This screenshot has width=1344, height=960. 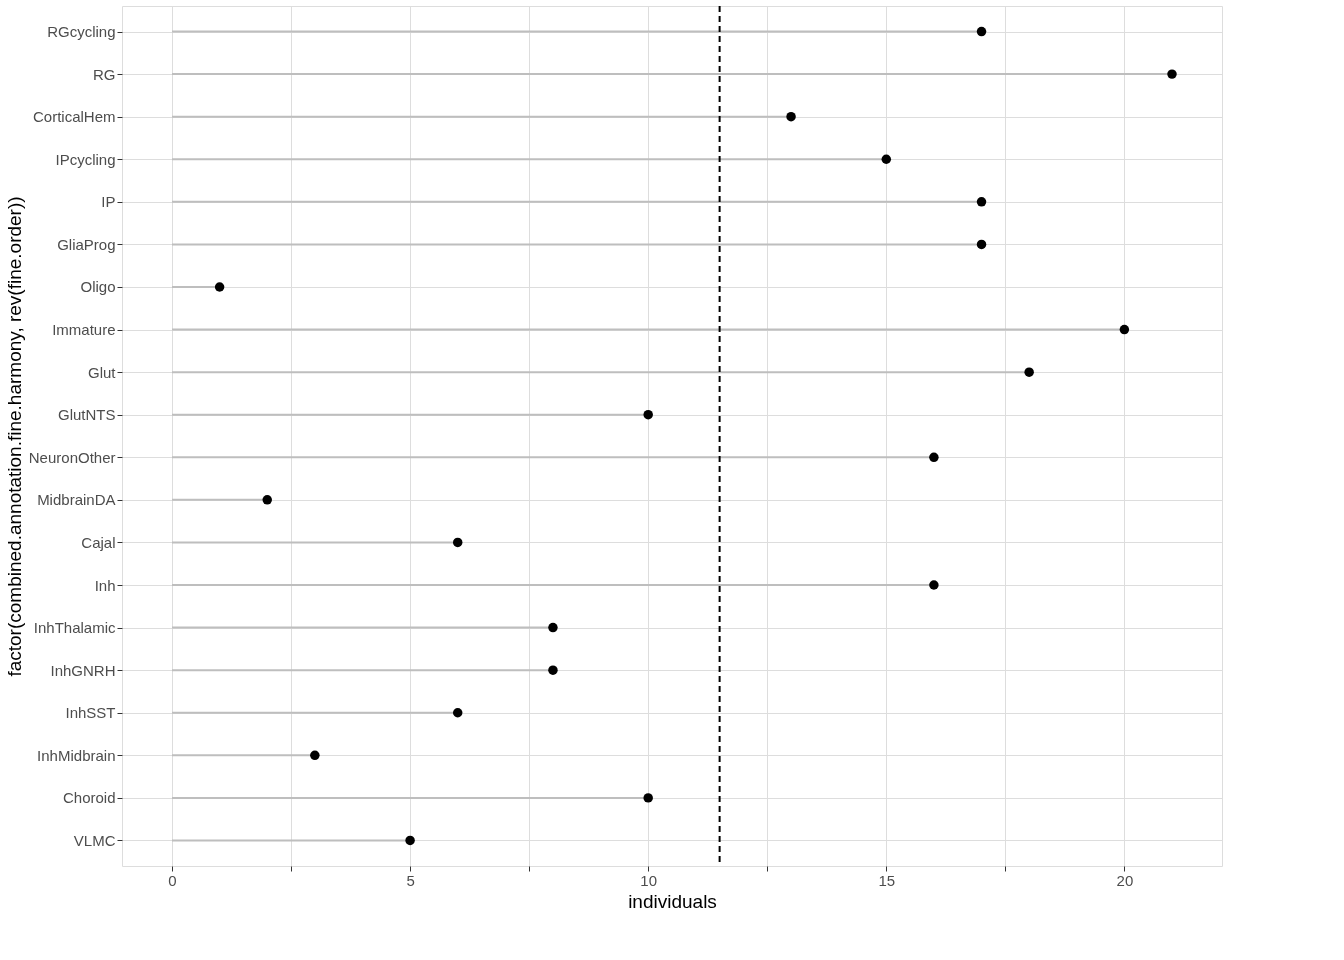 What do you see at coordinates (89, 798) in the screenshot?
I see `y-tick-label: Choroid` at bounding box center [89, 798].